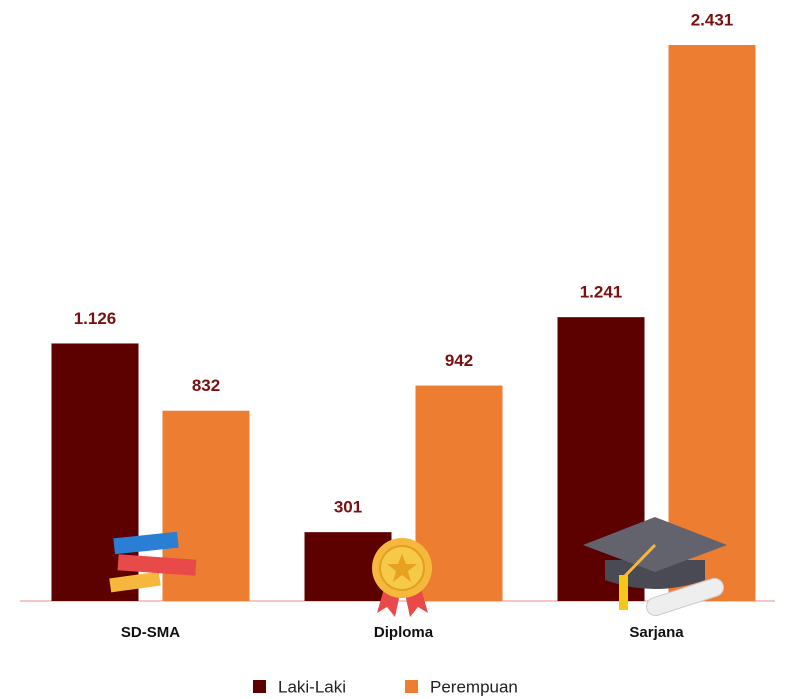 The image size is (795, 699). What do you see at coordinates (150, 632) in the screenshot?
I see `x-tick-label: SD-SMA` at bounding box center [150, 632].